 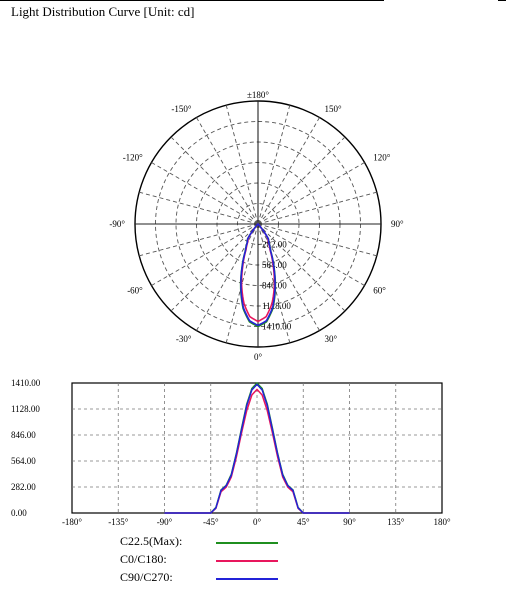 What do you see at coordinates (276, 306) in the screenshot?
I see `polar-radial-label: 1128.00` at bounding box center [276, 306].